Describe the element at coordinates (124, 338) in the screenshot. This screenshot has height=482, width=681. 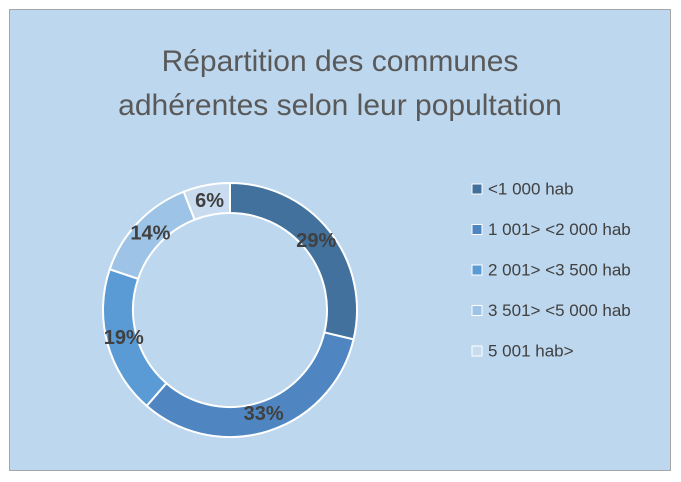
I see `data-label: 19%` at that location.